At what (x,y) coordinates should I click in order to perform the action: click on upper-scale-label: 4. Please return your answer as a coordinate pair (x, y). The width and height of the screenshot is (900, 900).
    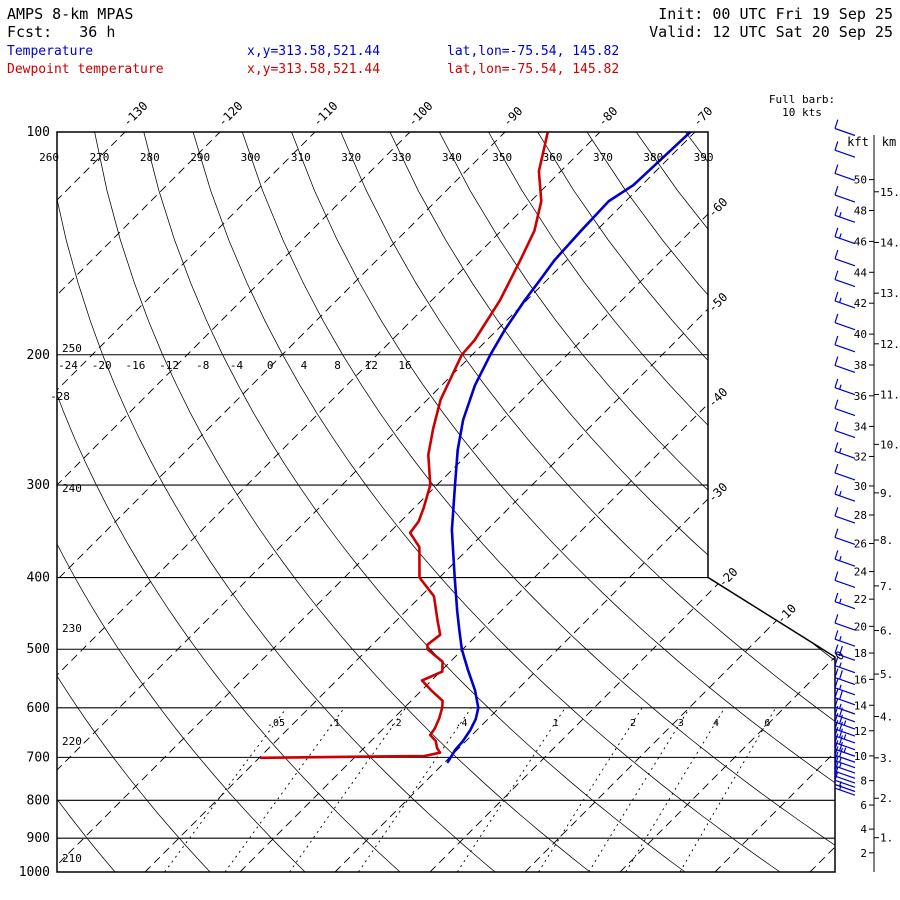
    Looking at the image, I should click on (304, 365).